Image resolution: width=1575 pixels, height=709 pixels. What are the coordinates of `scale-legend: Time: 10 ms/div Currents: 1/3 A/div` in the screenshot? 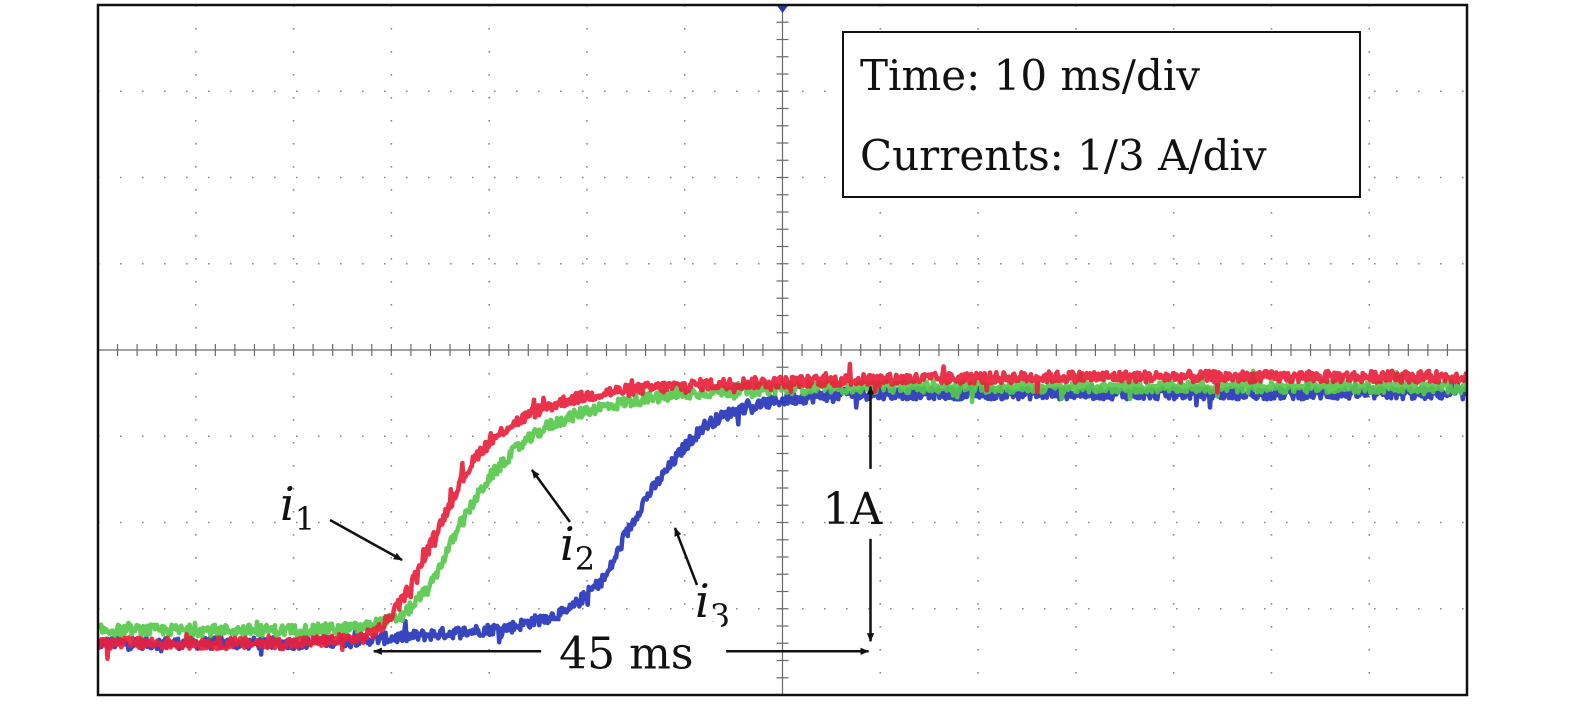 It's located at (1101, 114).